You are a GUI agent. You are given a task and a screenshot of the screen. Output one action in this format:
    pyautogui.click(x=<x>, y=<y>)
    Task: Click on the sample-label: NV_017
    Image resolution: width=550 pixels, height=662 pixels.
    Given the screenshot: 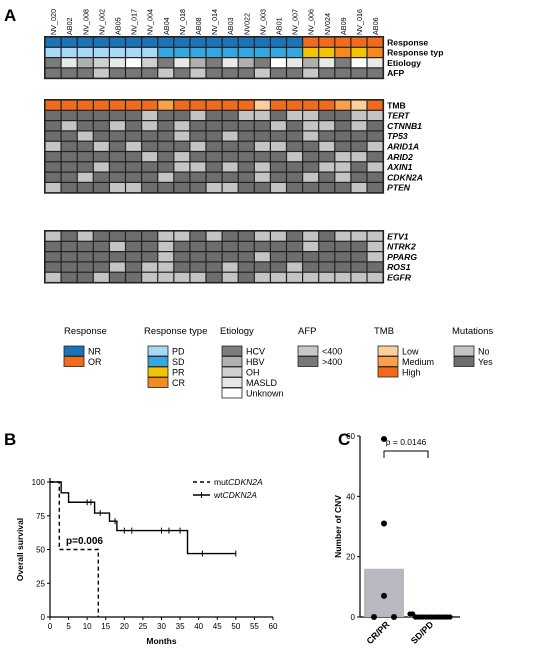 What is the action you would take?
    pyautogui.click(x=134, y=22)
    